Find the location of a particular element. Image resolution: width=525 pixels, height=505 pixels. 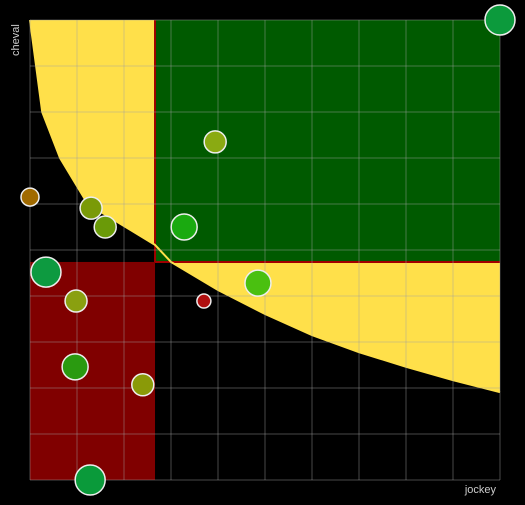

x-axis-label: jockey is located at coordinates (480, 490).